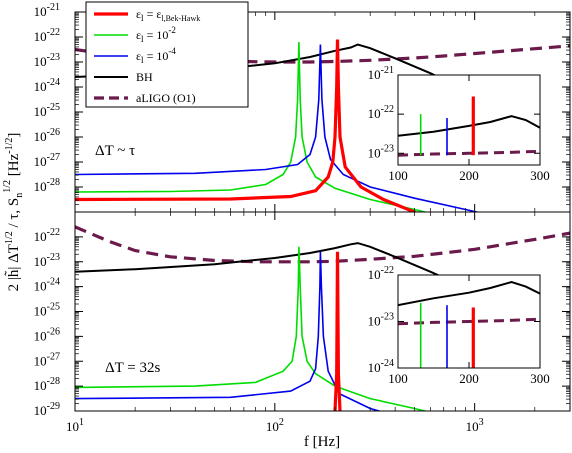  What do you see at coordinates (115, 151) in the screenshot?
I see `annotation-top: ΔT ~ τ` at bounding box center [115, 151].